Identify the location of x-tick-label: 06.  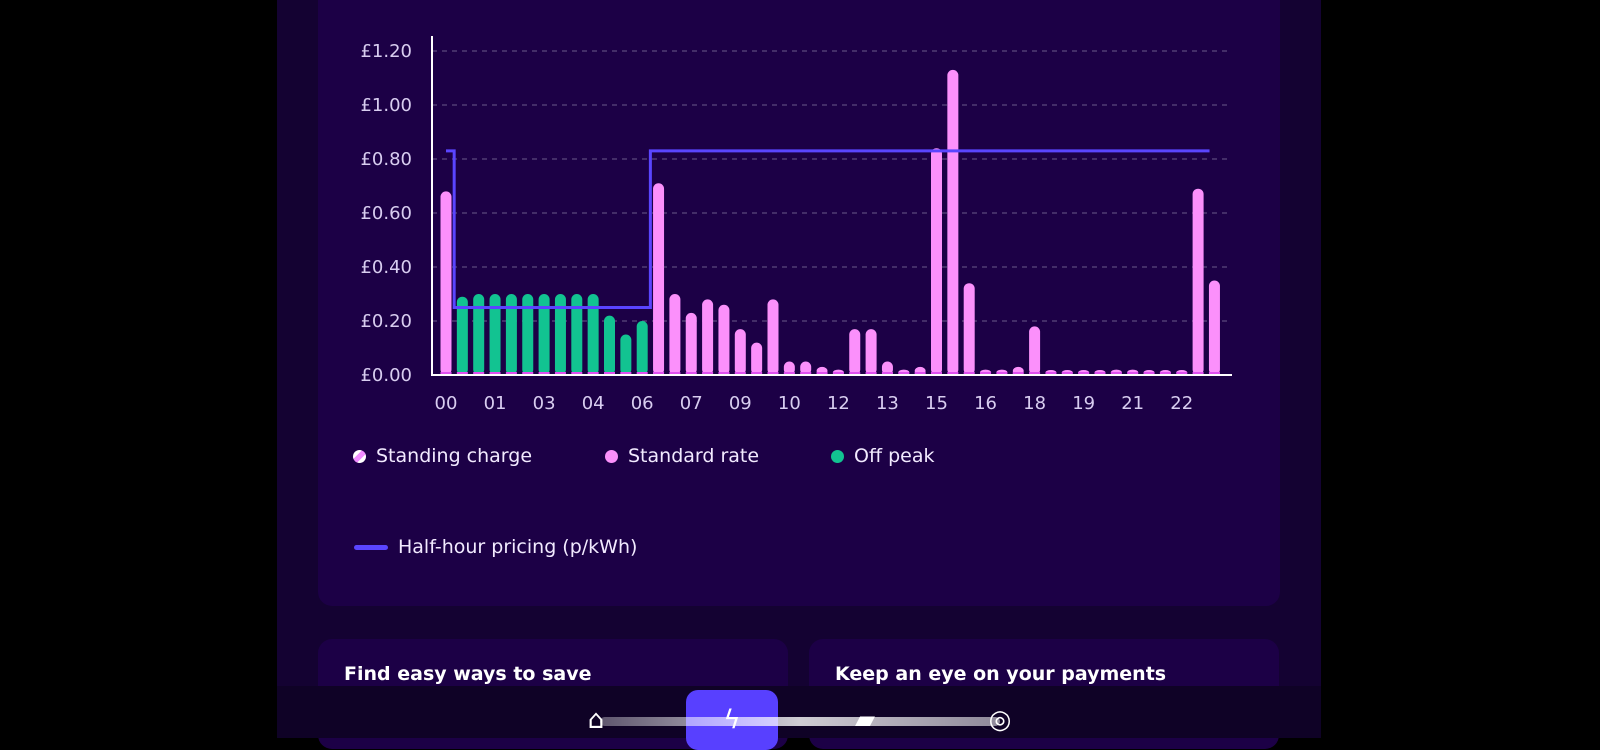
(642, 403).